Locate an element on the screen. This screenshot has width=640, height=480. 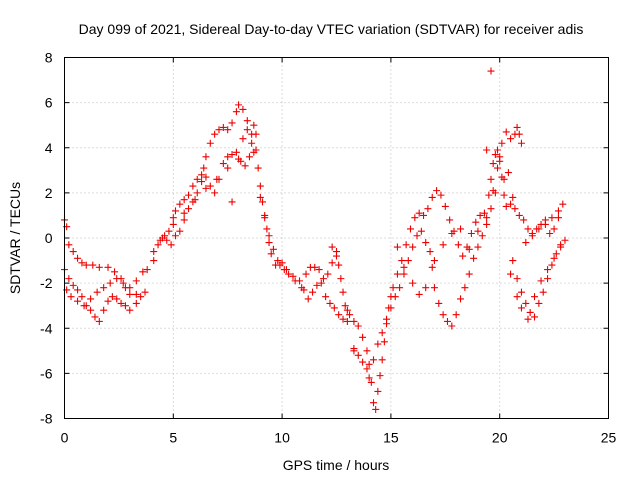
y-tick-label: 0 is located at coordinates (49, 238).